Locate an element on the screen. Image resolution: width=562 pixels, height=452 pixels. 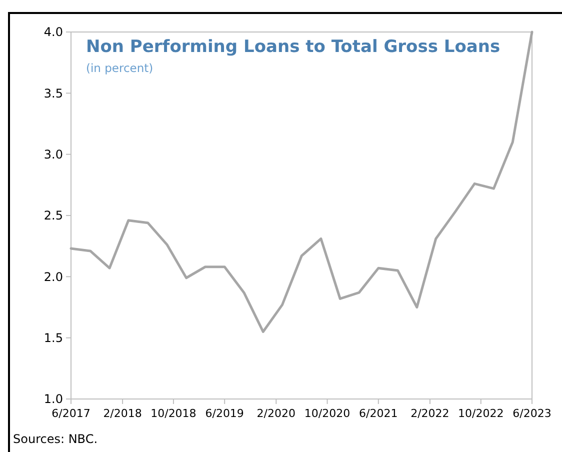
x-tick-label: 10/2018 is located at coordinates (173, 413).